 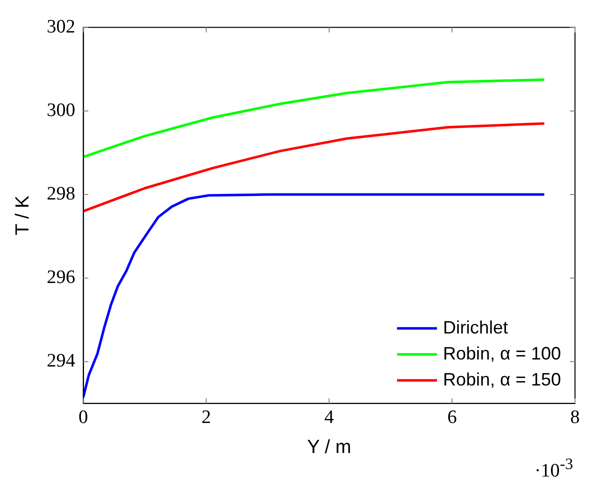 I want to click on legend-label: Robin, α = 150, so click(x=502, y=379).